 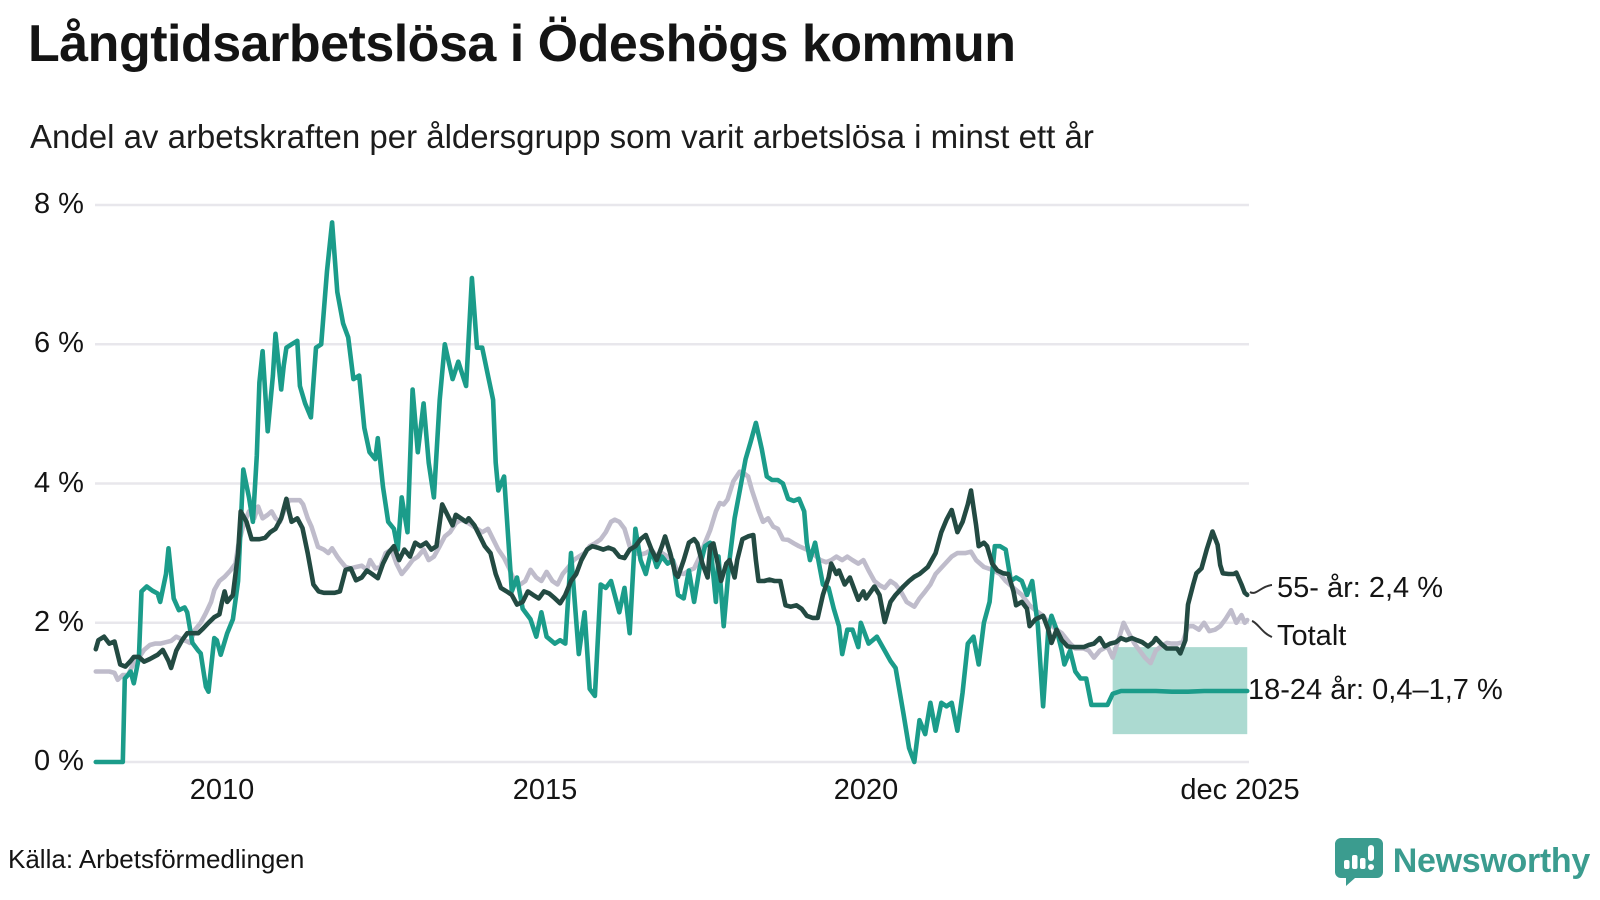 I want to click on y-axis-tick-8: 8 %, so click(x=59, y=204).